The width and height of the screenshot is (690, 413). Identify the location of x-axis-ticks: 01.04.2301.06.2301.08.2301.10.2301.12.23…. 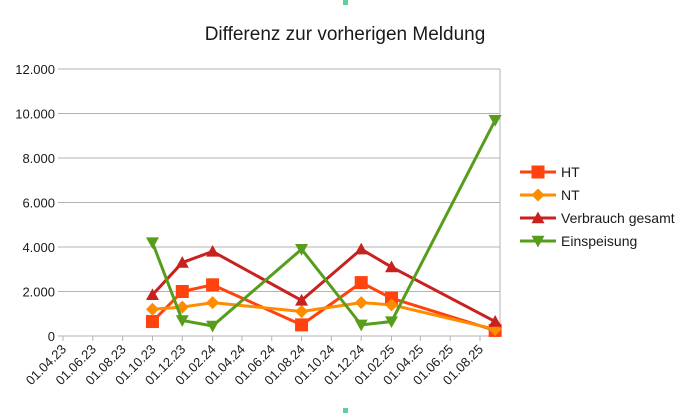
(254, 362).